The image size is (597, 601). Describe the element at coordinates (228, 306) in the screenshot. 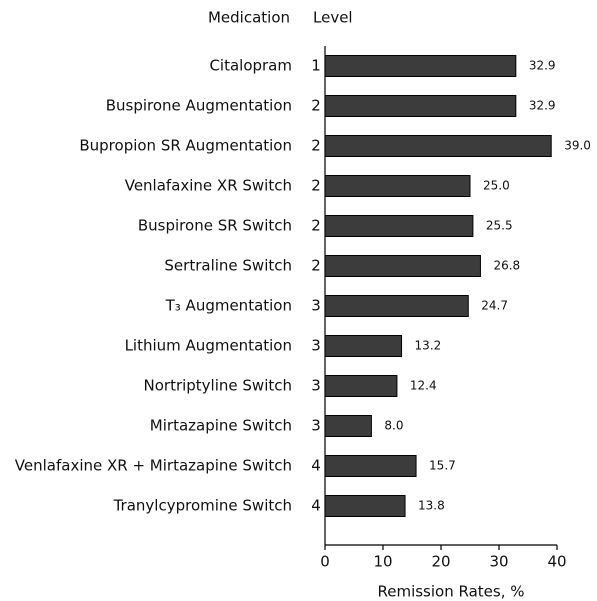

I see `category-label: T₃ Augmentation` at that location.